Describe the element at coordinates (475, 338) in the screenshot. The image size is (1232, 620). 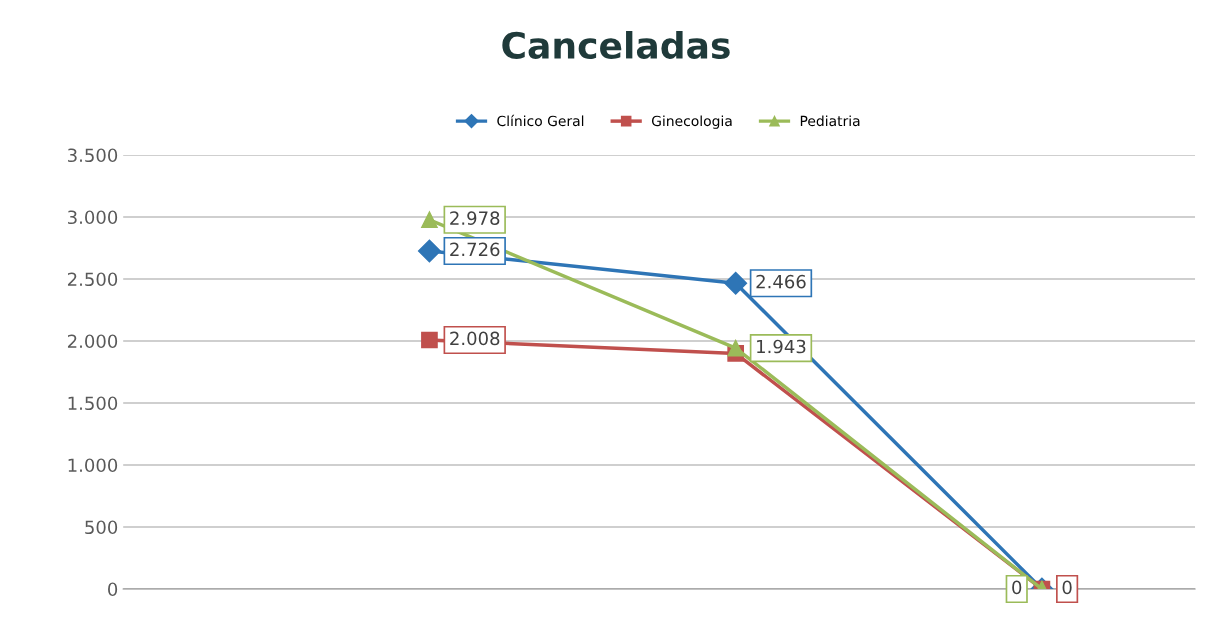
I see `data-label: 2.008` at that location.